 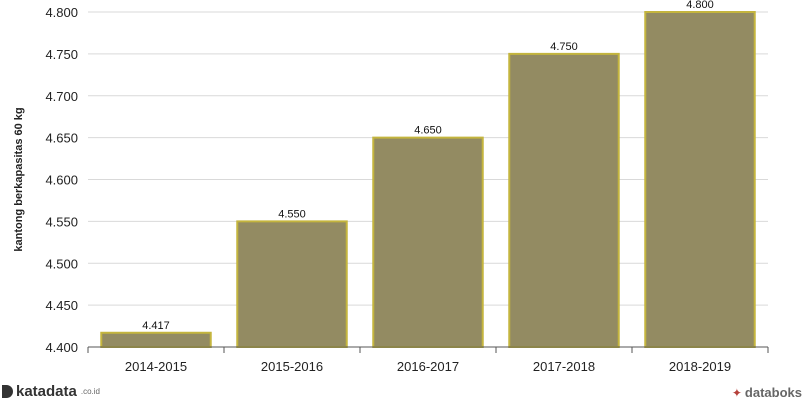 I want to click on y-tick-label: 4.450, so click(x=61, y=305).